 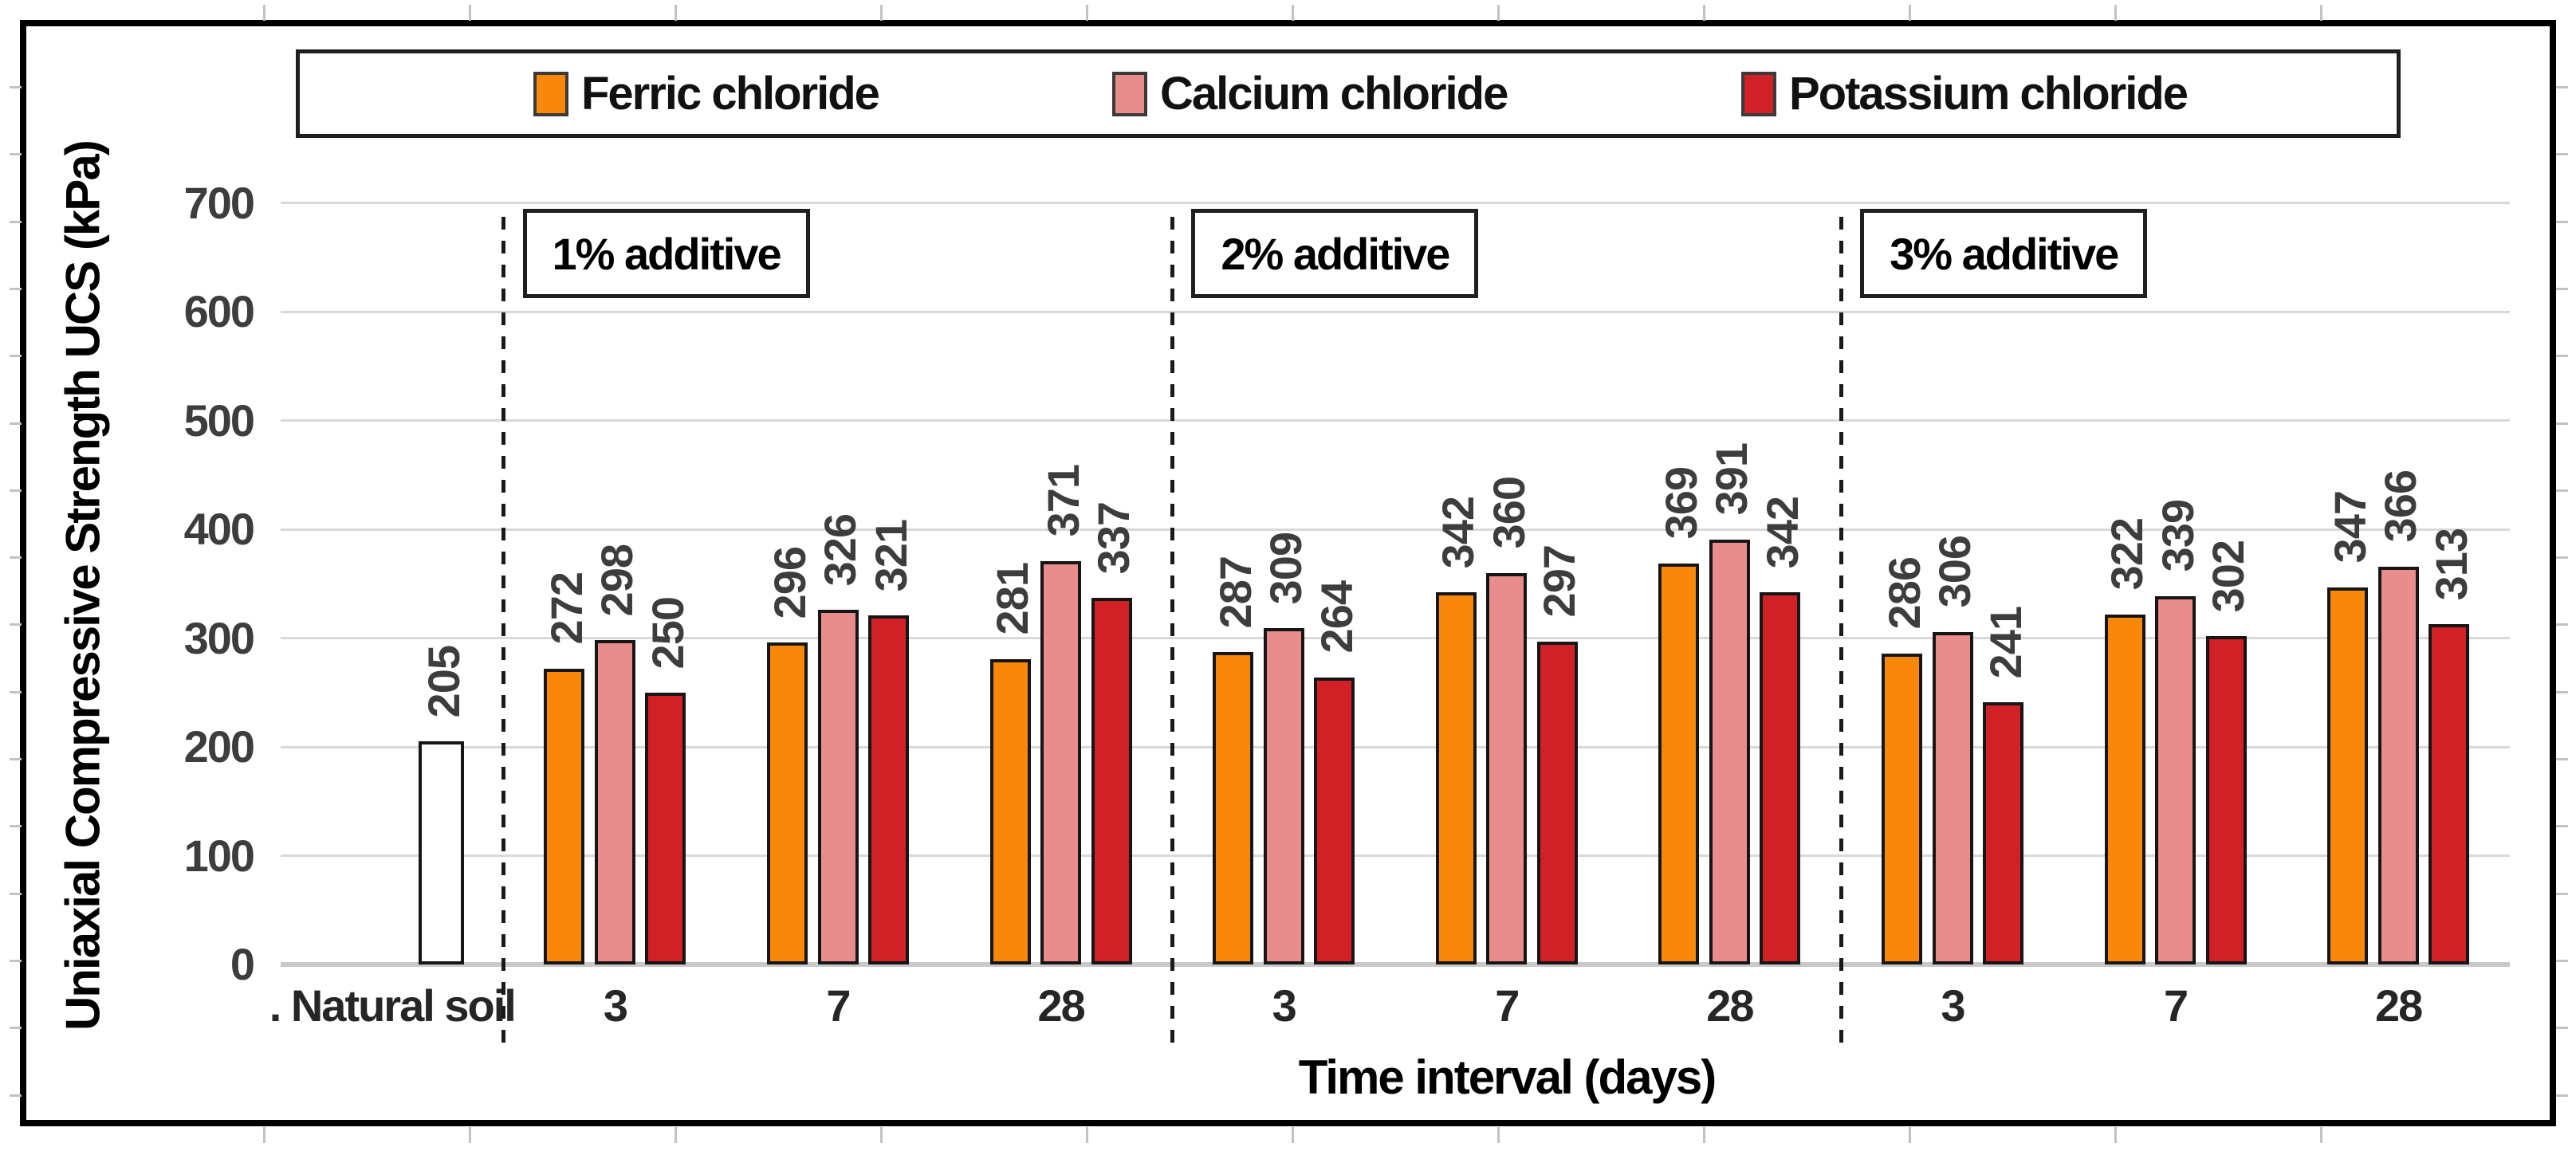 What do you see at coordinates (243, 964) in the screenshot?
I see `y-tick-label-0: 0` at bounding box center [243, 964].